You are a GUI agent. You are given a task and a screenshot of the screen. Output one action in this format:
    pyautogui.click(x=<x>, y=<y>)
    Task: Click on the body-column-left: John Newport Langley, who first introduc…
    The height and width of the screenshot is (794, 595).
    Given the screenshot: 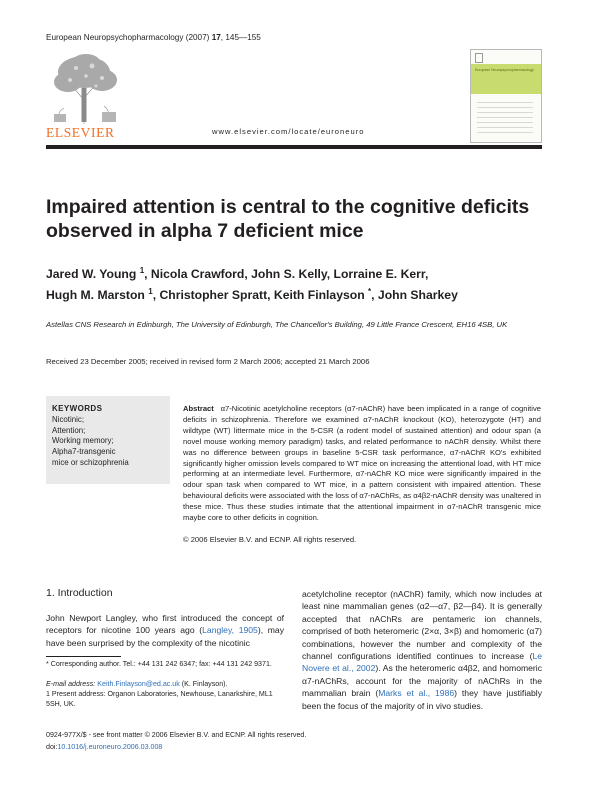 What is the action you would take?
    pyautogui.click(x=165, y=630)
    